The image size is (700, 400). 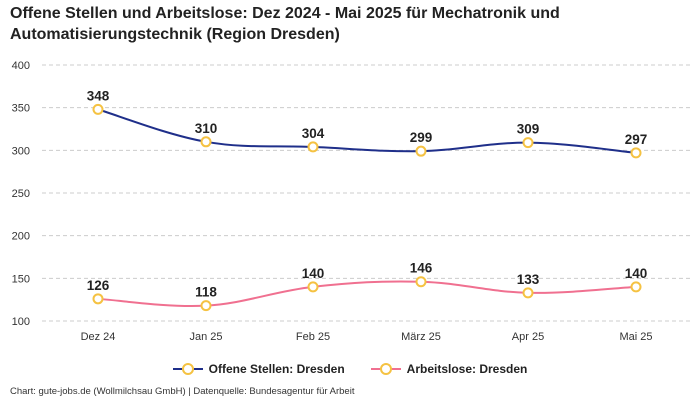 What do you see at coordinates (21, 237) in the screenshot?
I see `y-tick-label: 200` at bounding box center [21, 237].